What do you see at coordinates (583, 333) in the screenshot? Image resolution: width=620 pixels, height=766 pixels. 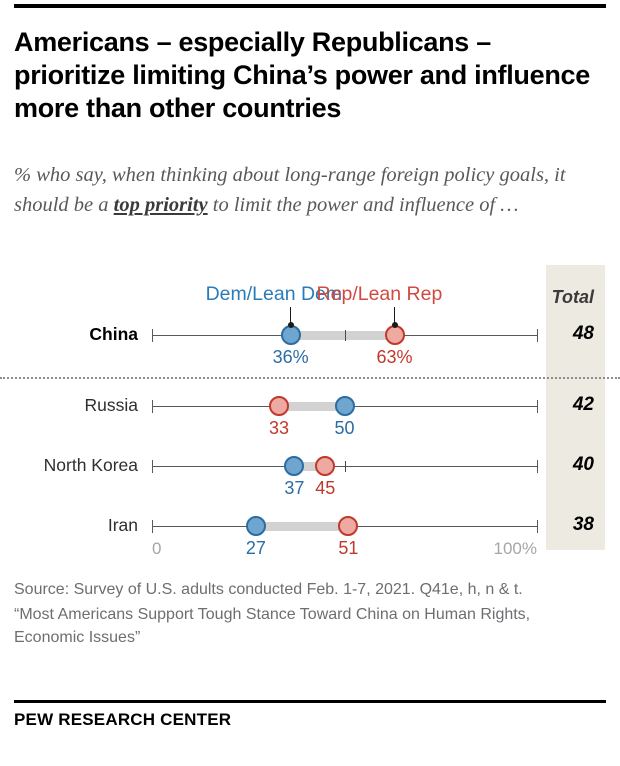 I see `total-value-china: 48` at bounding box center [583, 333].